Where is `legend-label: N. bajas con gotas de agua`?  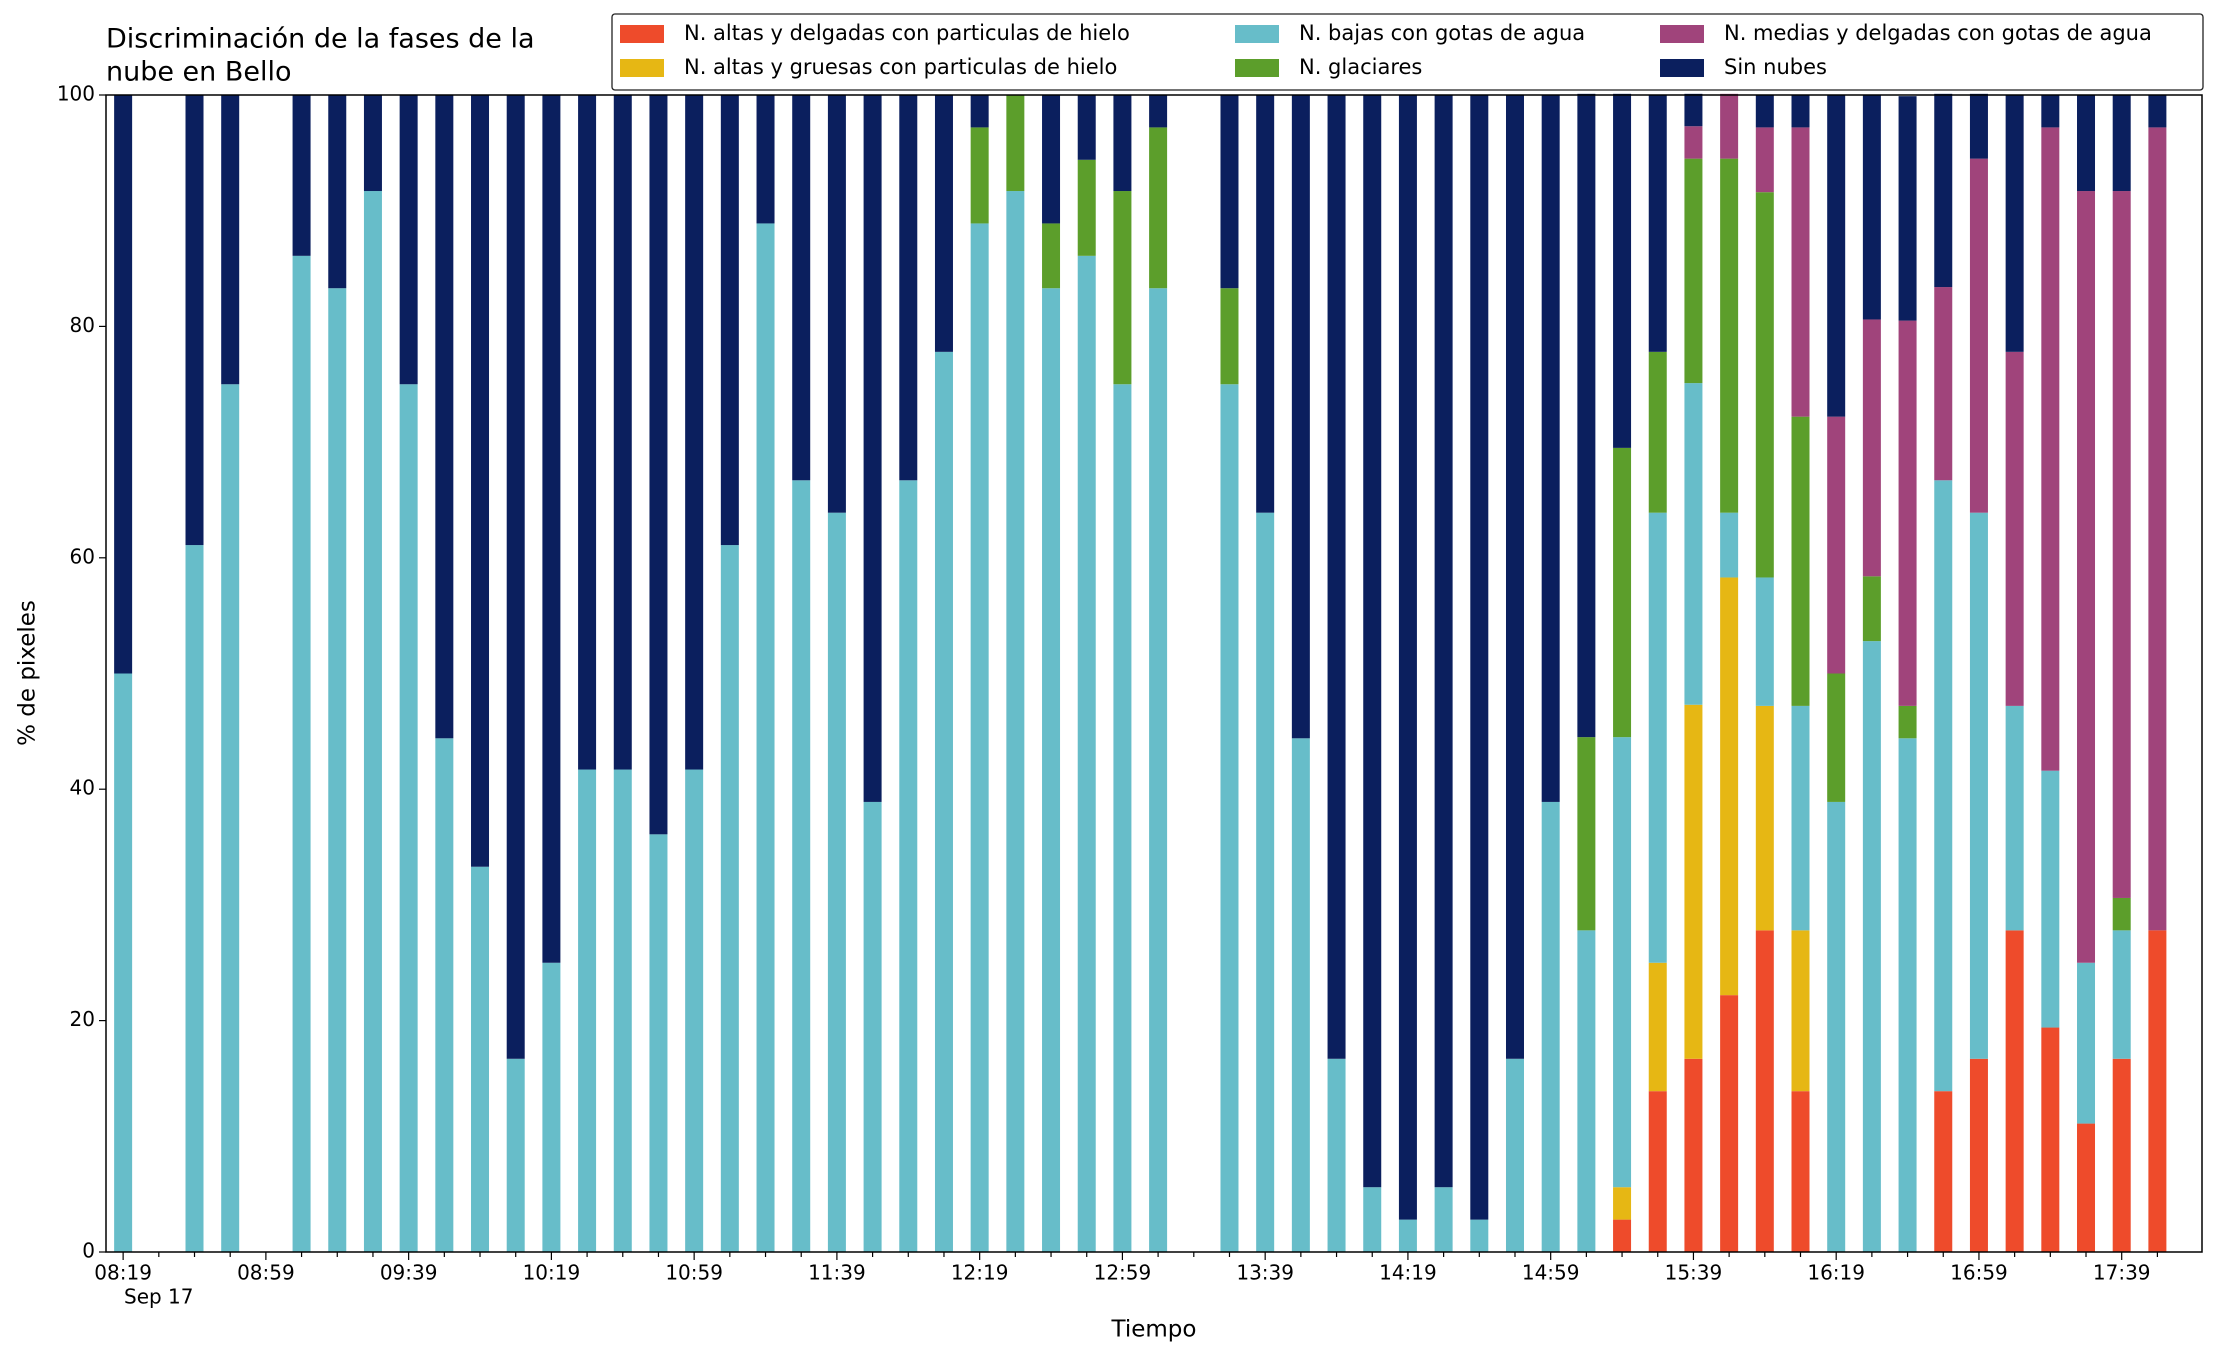
legend-label: N. bajas con gotas de agua is located at coordinates (1442, 33).